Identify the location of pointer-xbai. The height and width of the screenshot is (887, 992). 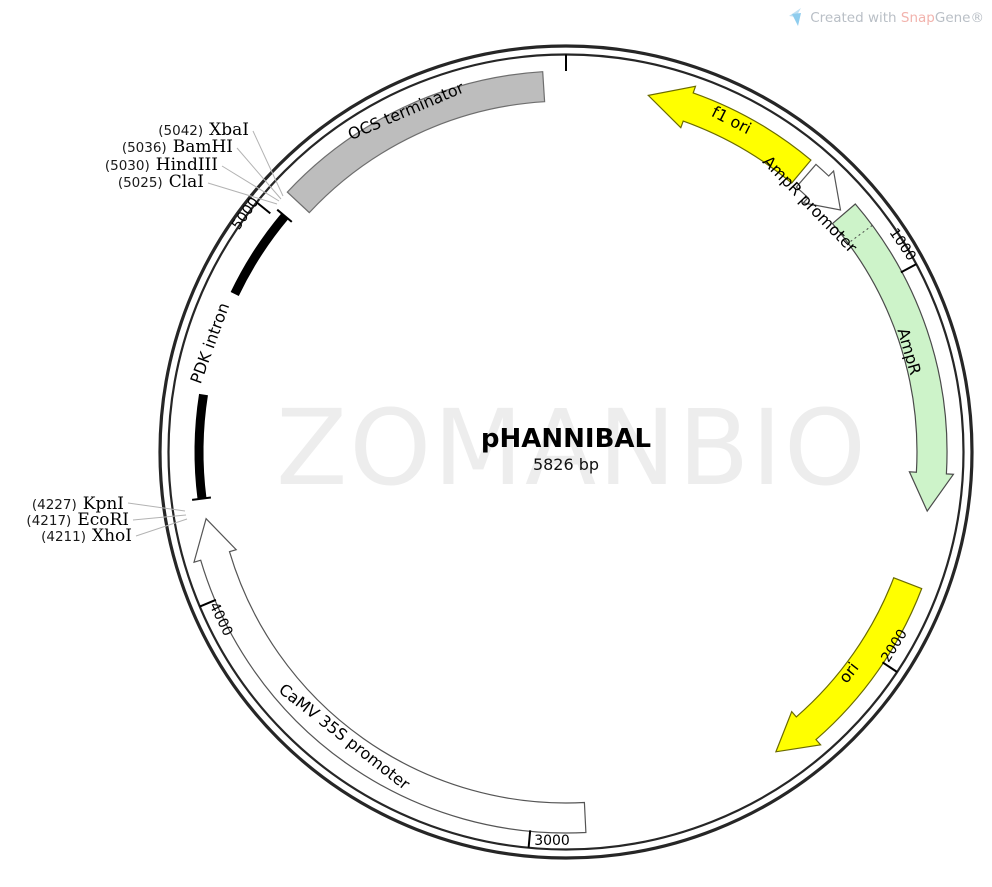
(268, 163).